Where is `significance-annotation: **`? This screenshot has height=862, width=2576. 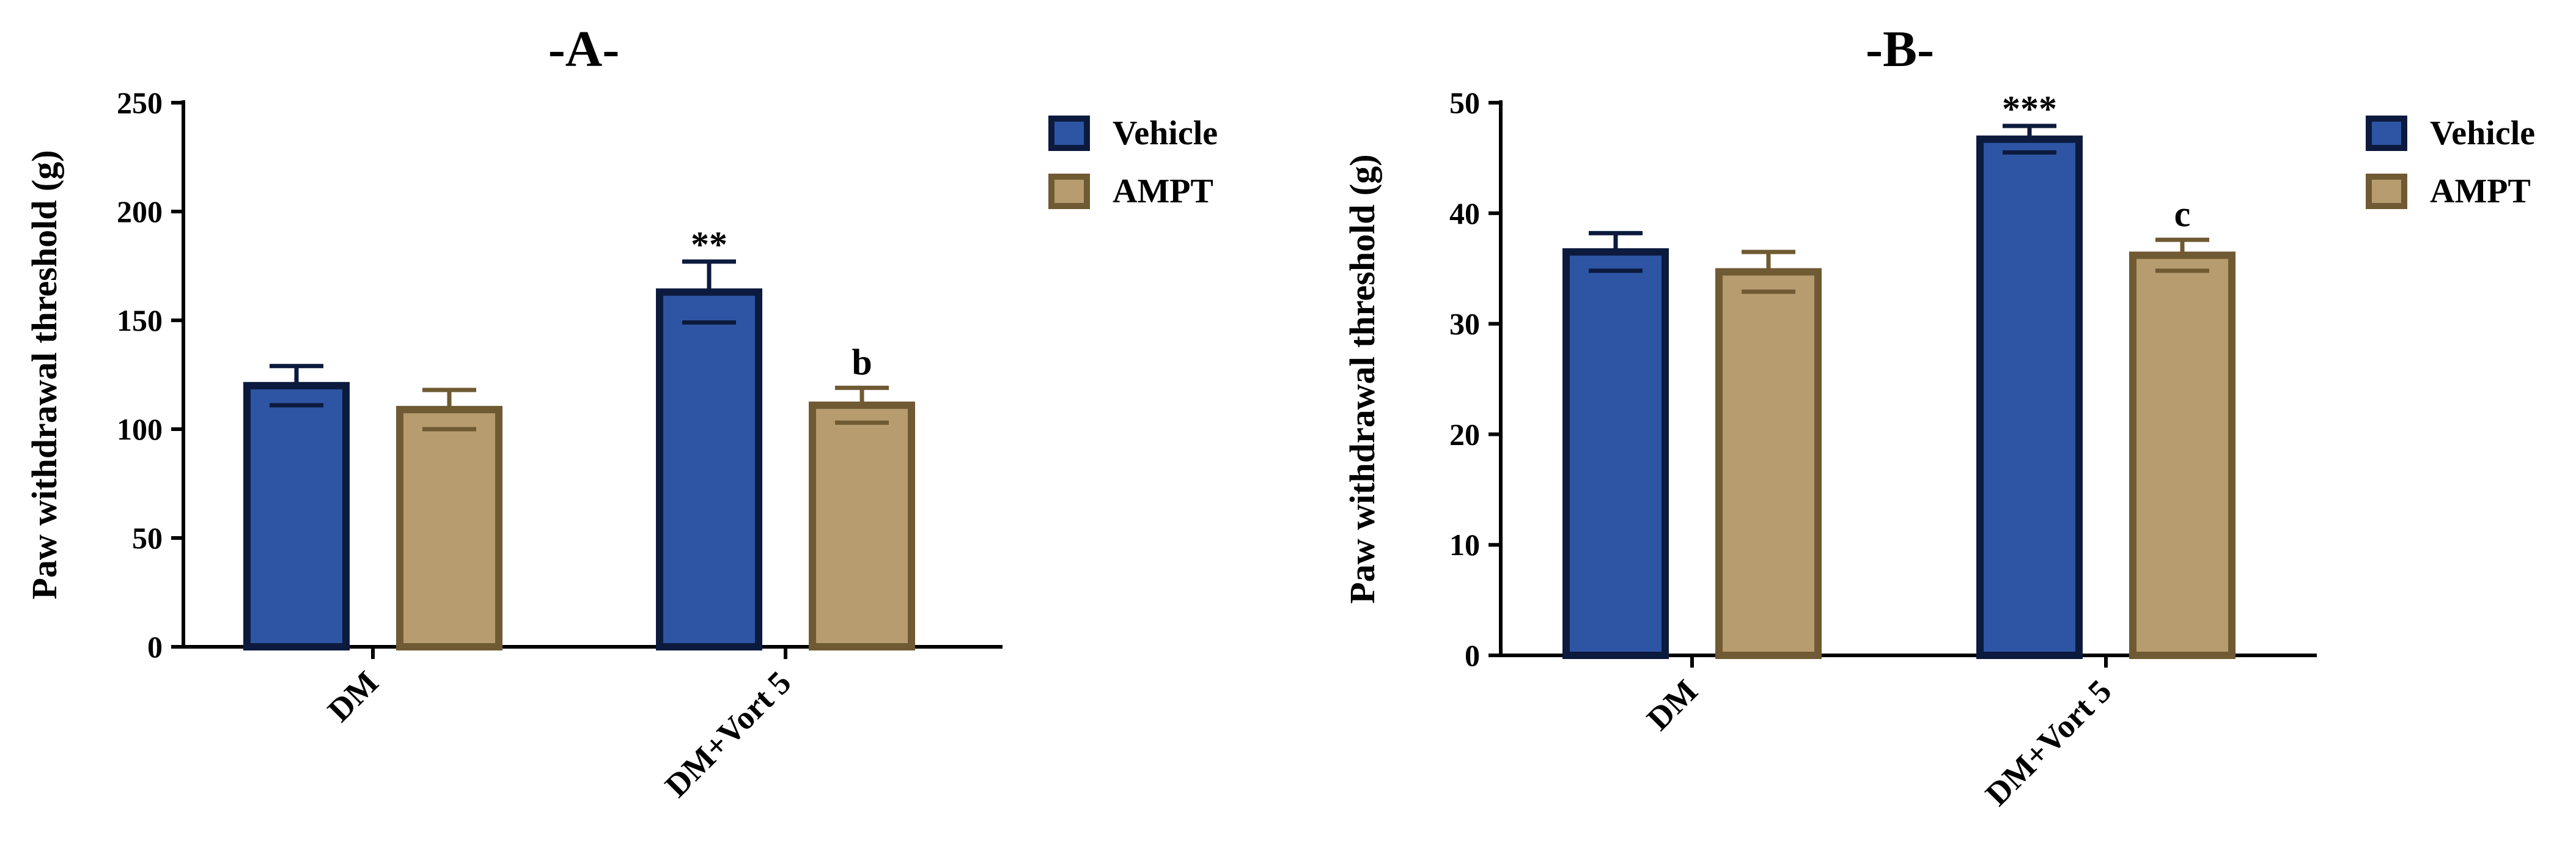
significance-annotation: ** is located at coordinates (709, 244).